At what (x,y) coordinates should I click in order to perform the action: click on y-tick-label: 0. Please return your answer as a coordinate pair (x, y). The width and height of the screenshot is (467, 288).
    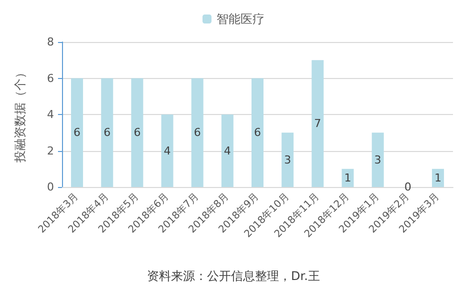
    Looking at the image, I should click on (50, 187).